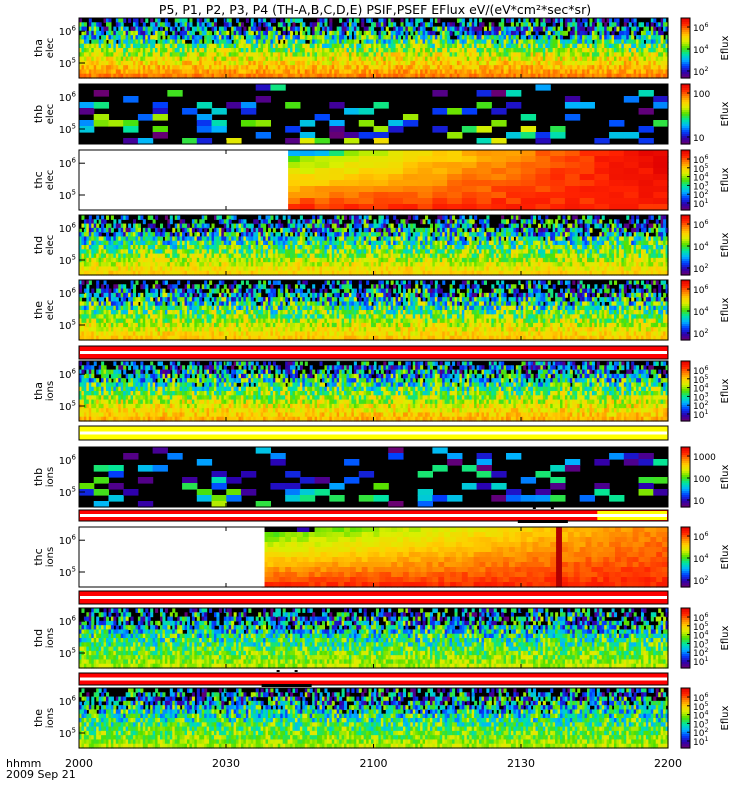  What do you see at coordinates (50, 114) in the screenshot?
I see `y-axis-label: elec` at bounding box center [50, 114].